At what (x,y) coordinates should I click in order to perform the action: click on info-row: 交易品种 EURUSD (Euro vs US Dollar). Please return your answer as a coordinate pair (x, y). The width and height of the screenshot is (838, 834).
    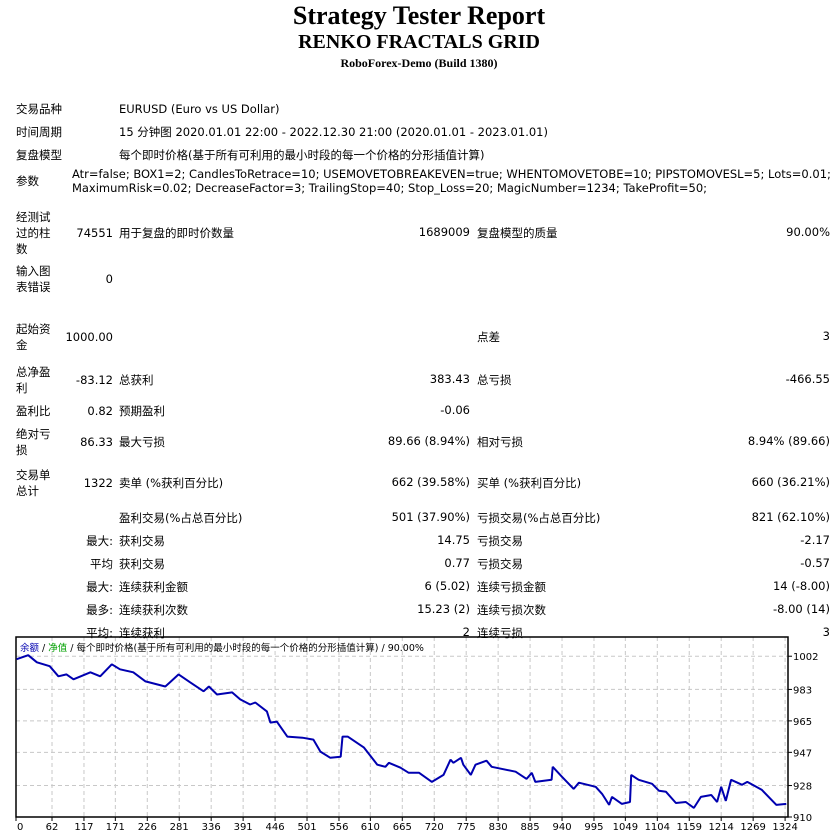
    Looking at the image, I should click on (423, 108).